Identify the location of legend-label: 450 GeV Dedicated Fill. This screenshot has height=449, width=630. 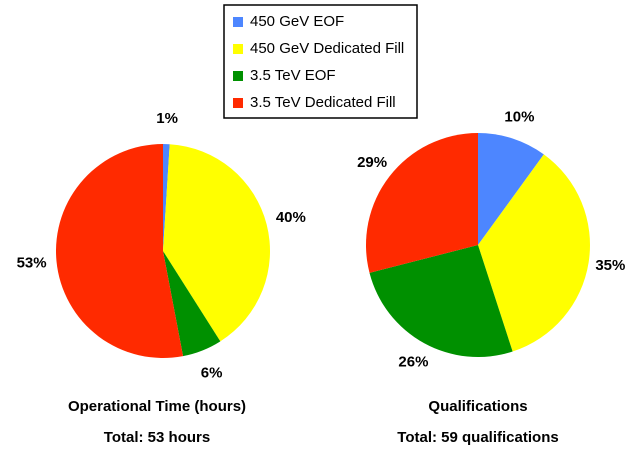
(327, 48).